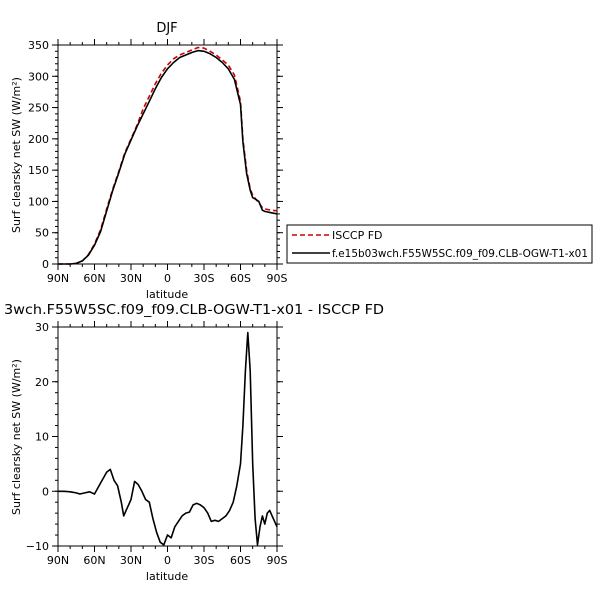 The width and height of the screenshot is (602, 602). Describe the element at coordinates (42, 382) in the screenshot. I see `y-tick-label: 20` at that location.